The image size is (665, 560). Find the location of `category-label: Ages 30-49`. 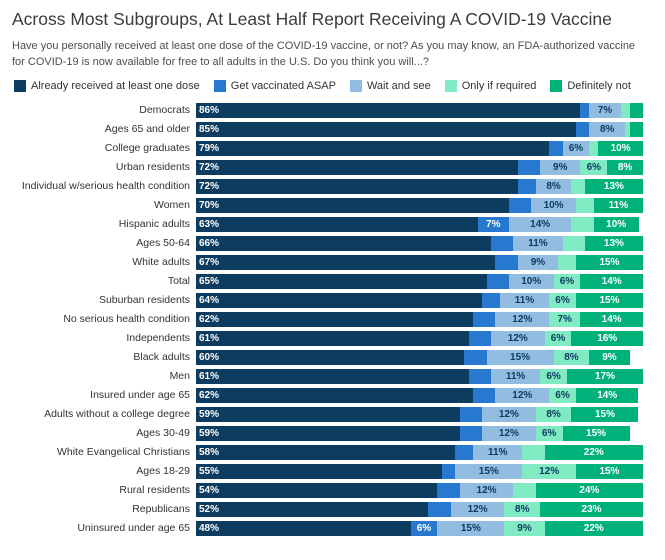

category-label: Ages 30-49 is located at coordinates (163, 433).